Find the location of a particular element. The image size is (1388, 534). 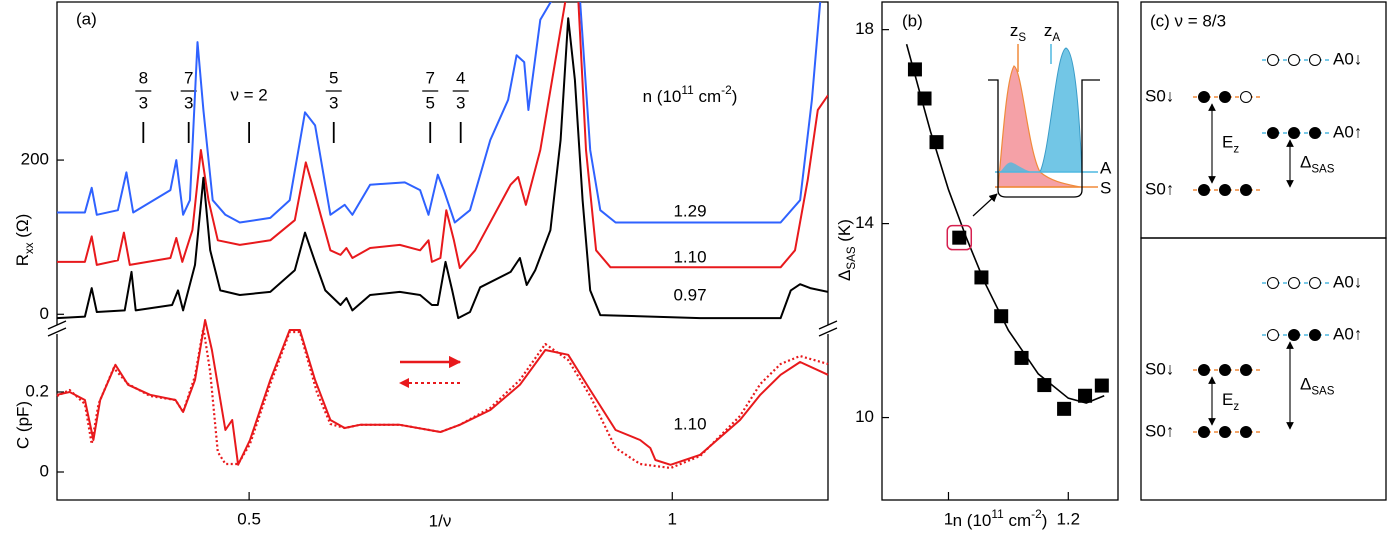

y-axis-label: ΔSAS (K) is located at coordinates (846, 250).